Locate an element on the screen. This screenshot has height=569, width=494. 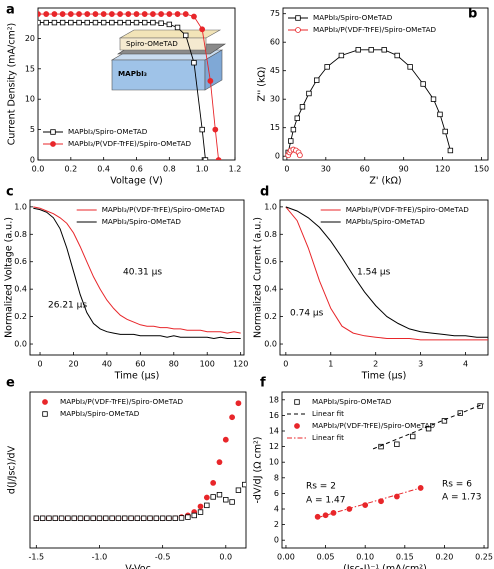
y-axis-label: Current Density (mA/cm²) is located at coordinates (12, 84).